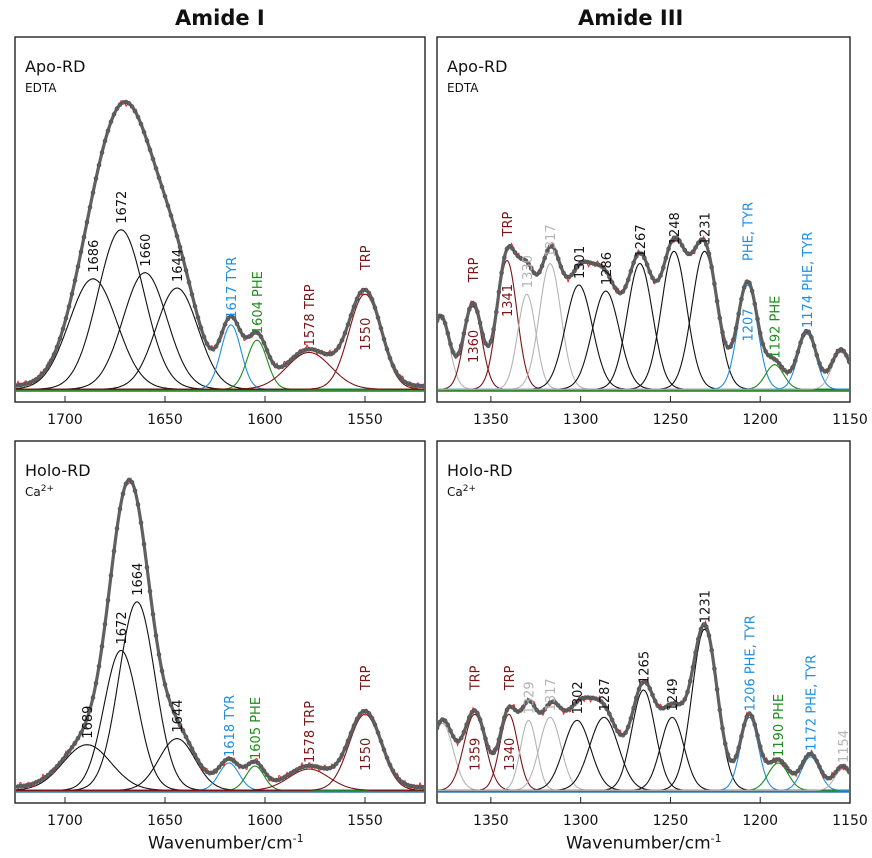  What do you see at coordinates (491, 420) in the screenshot?
I see `x-tick-label-1350: 1350` at bounding box center [491, 420].